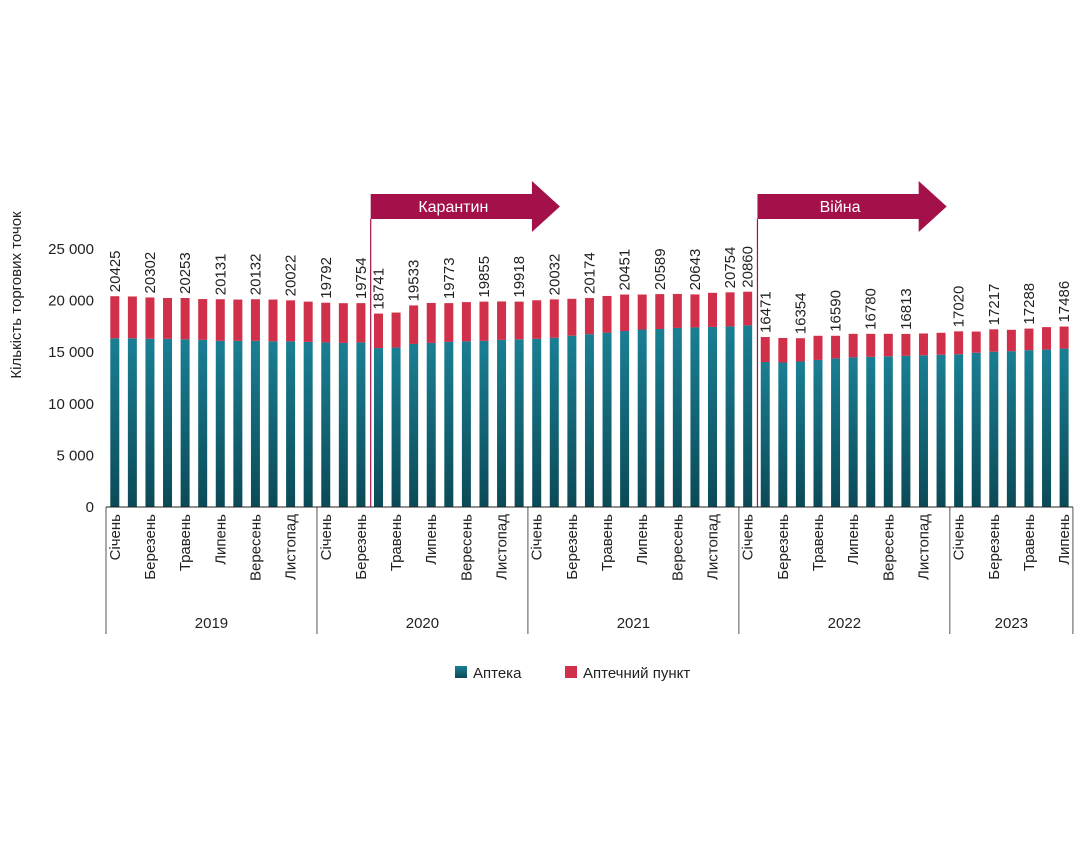 The image size is (1080, 864). I want to click on month-label: Вересень, so click(677, 547).